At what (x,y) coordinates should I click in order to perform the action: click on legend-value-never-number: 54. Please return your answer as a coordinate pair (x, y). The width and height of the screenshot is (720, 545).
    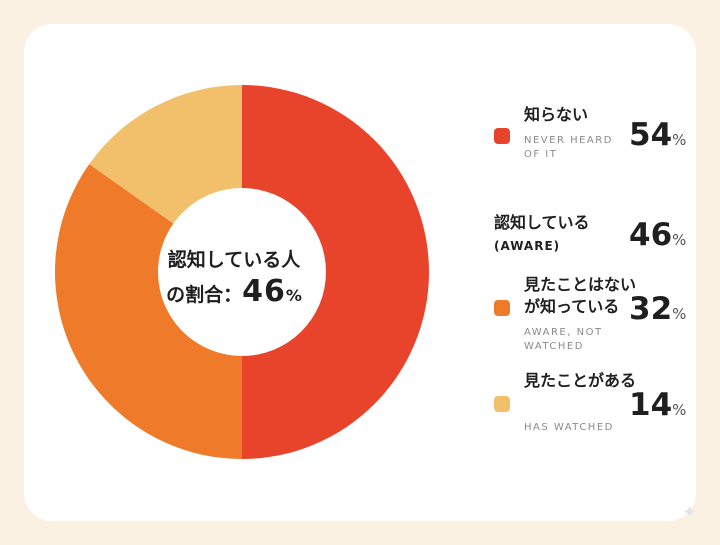
    Looking at the image, I should click on (651, 135).